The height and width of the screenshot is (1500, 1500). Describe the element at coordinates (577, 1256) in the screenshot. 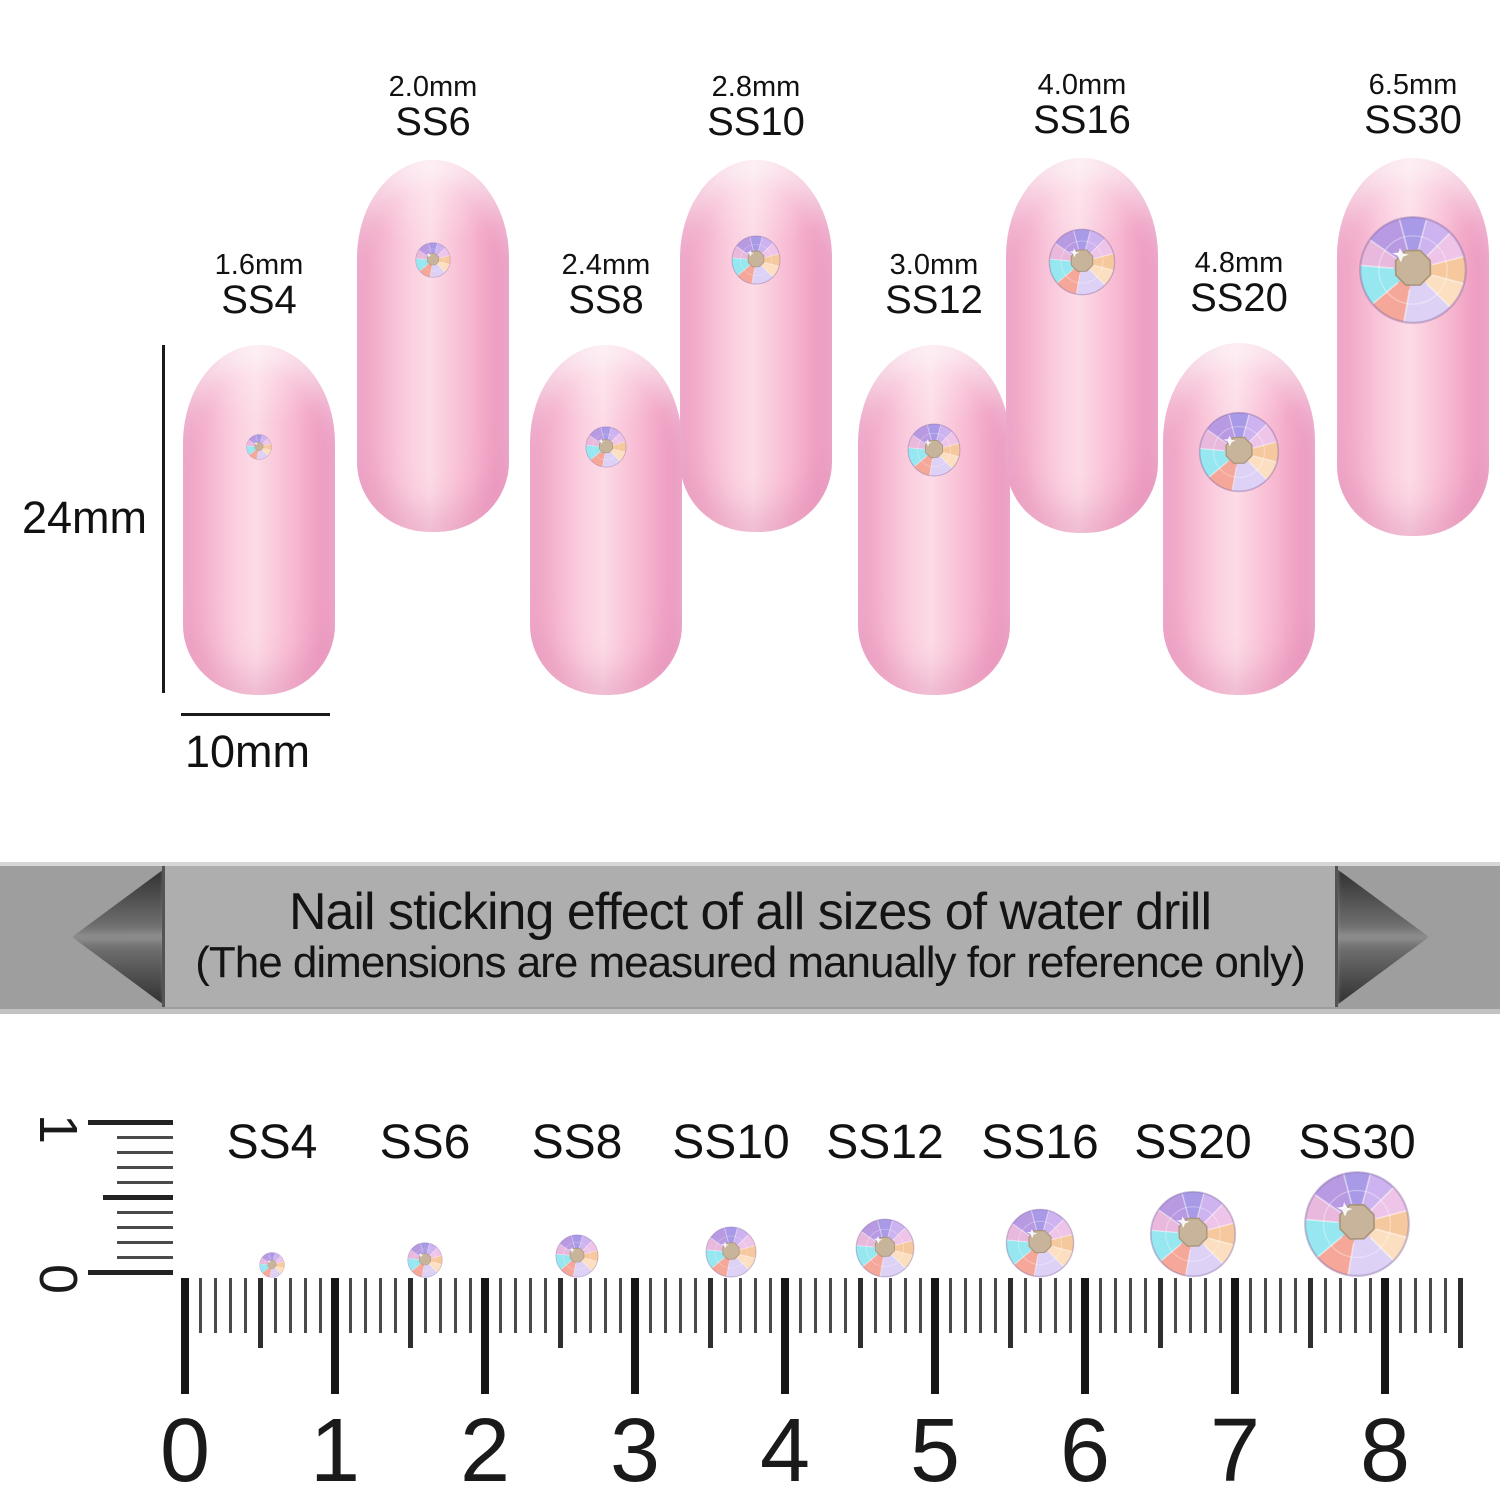

I see `ruler-rhinestone-icon-SS8` at that location.